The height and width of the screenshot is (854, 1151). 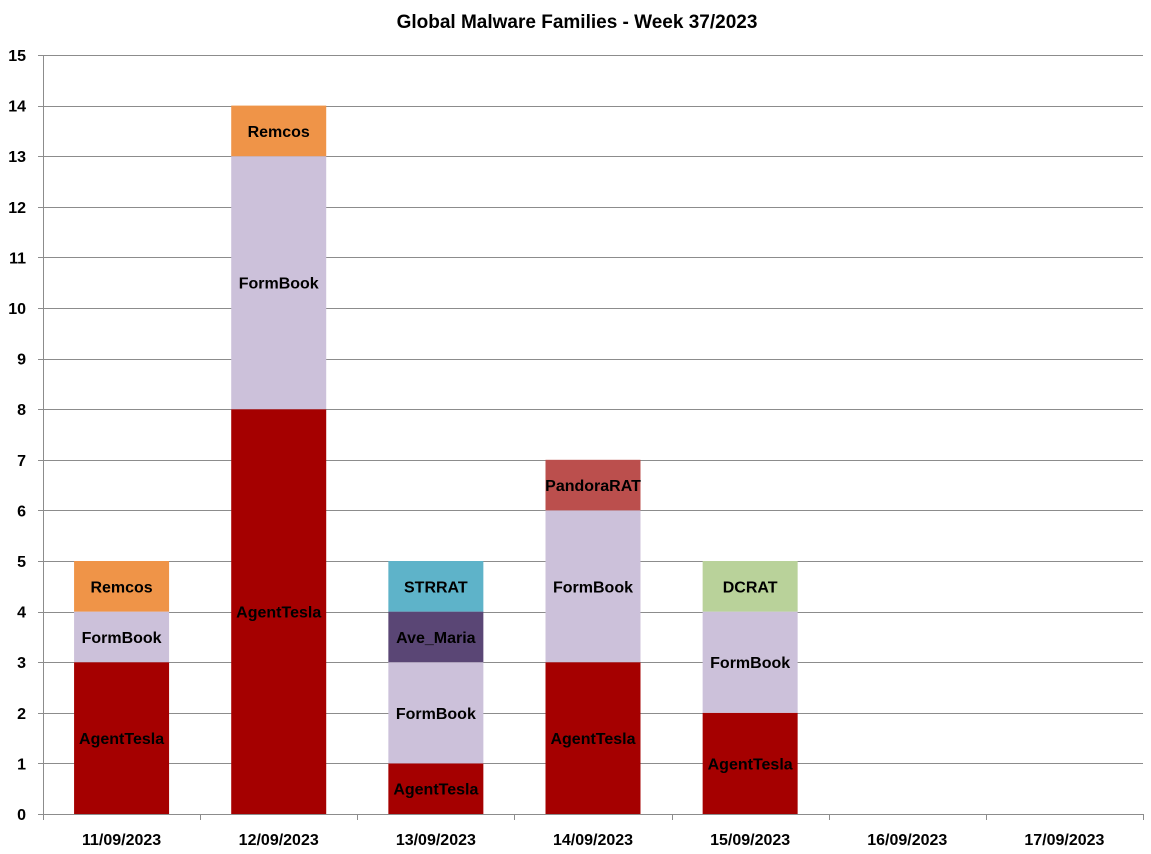 I want to click on segment-label: Ave_Maria, so click(x=436, y=638).